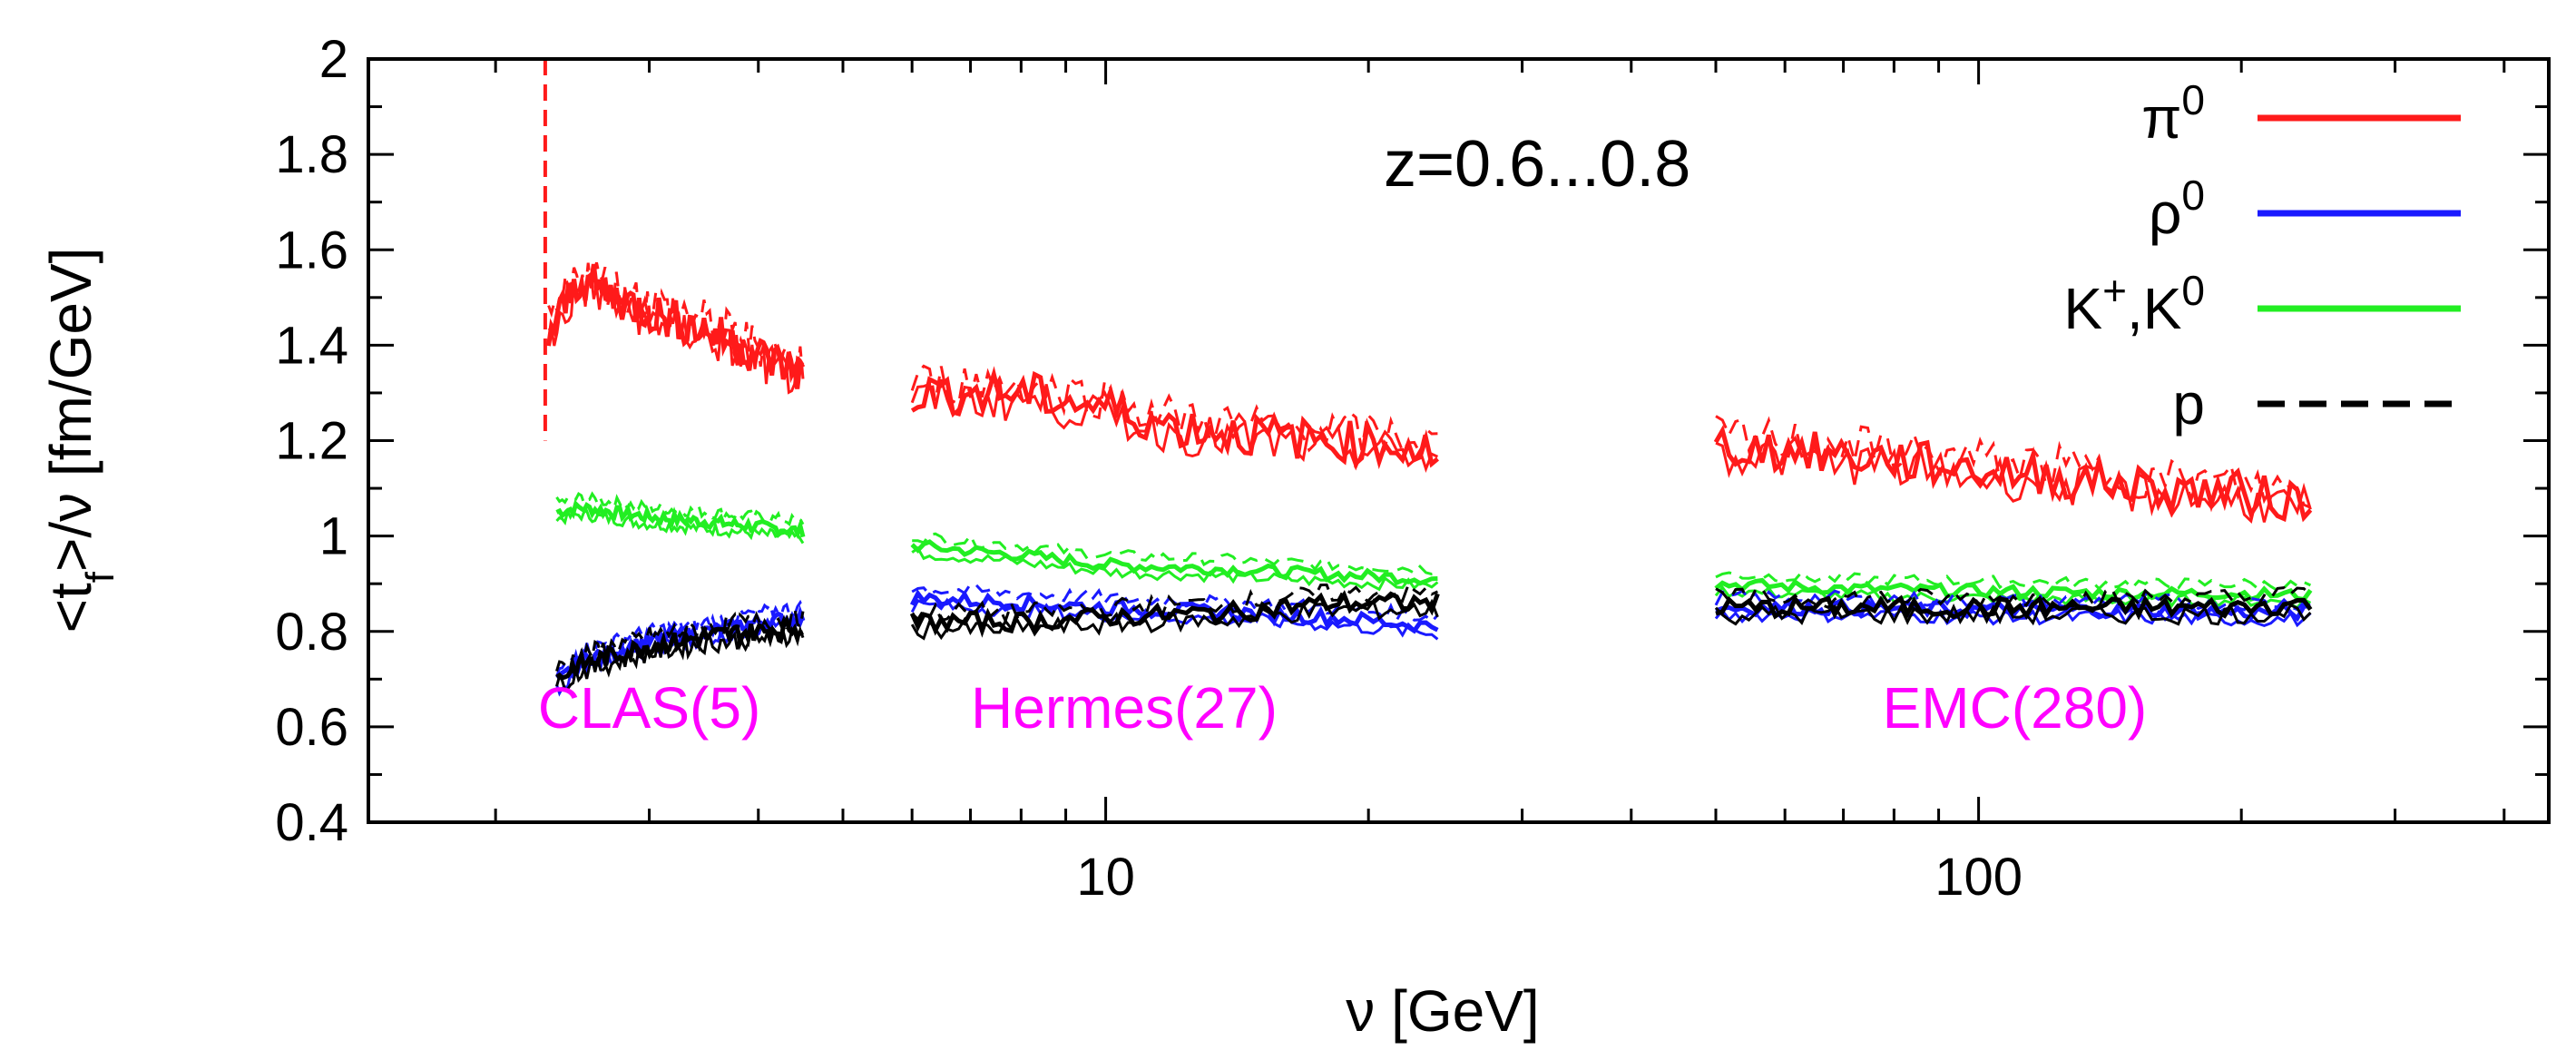 This screenshot has width=2576, height=1060. What do you see at coordinates (80, 440) in the screenshot?
I see `y-axis-label: <tf>/ν [fm/GeV]` at bounding box center [80, 440].